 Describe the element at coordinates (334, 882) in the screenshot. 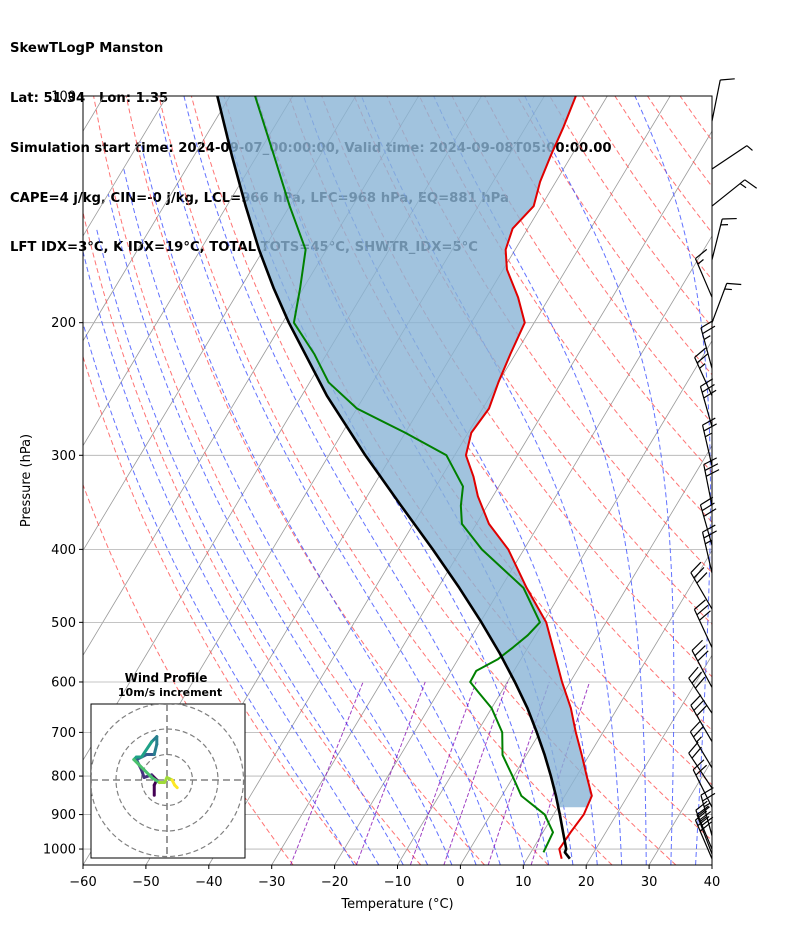

I see `x-tick-label: −20` at that location.